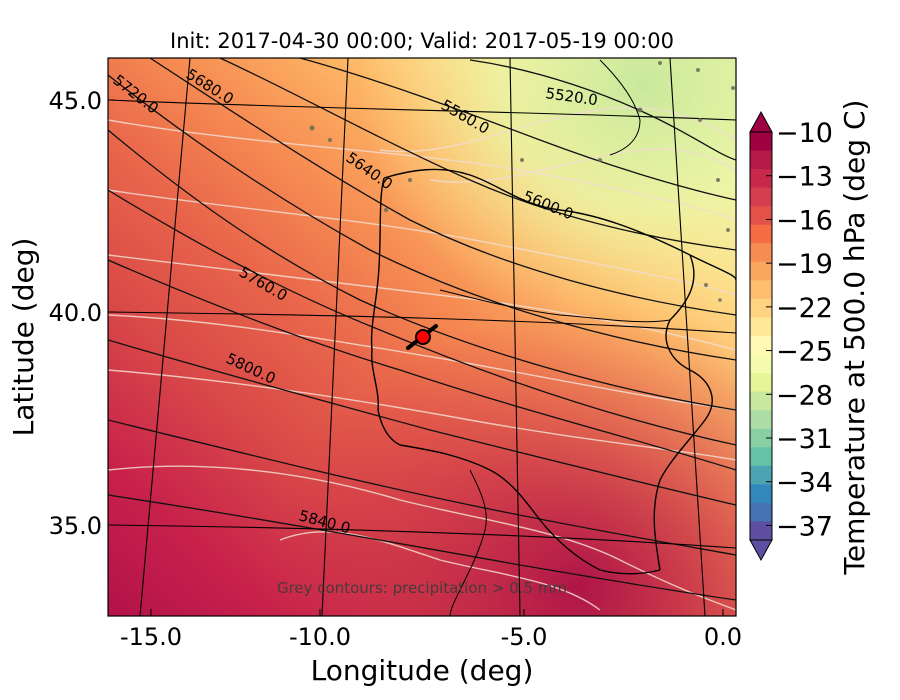  Describe the element at coordinates (75, 526) in the screenshot. I see `y-tick-label: 35.0` at that location.